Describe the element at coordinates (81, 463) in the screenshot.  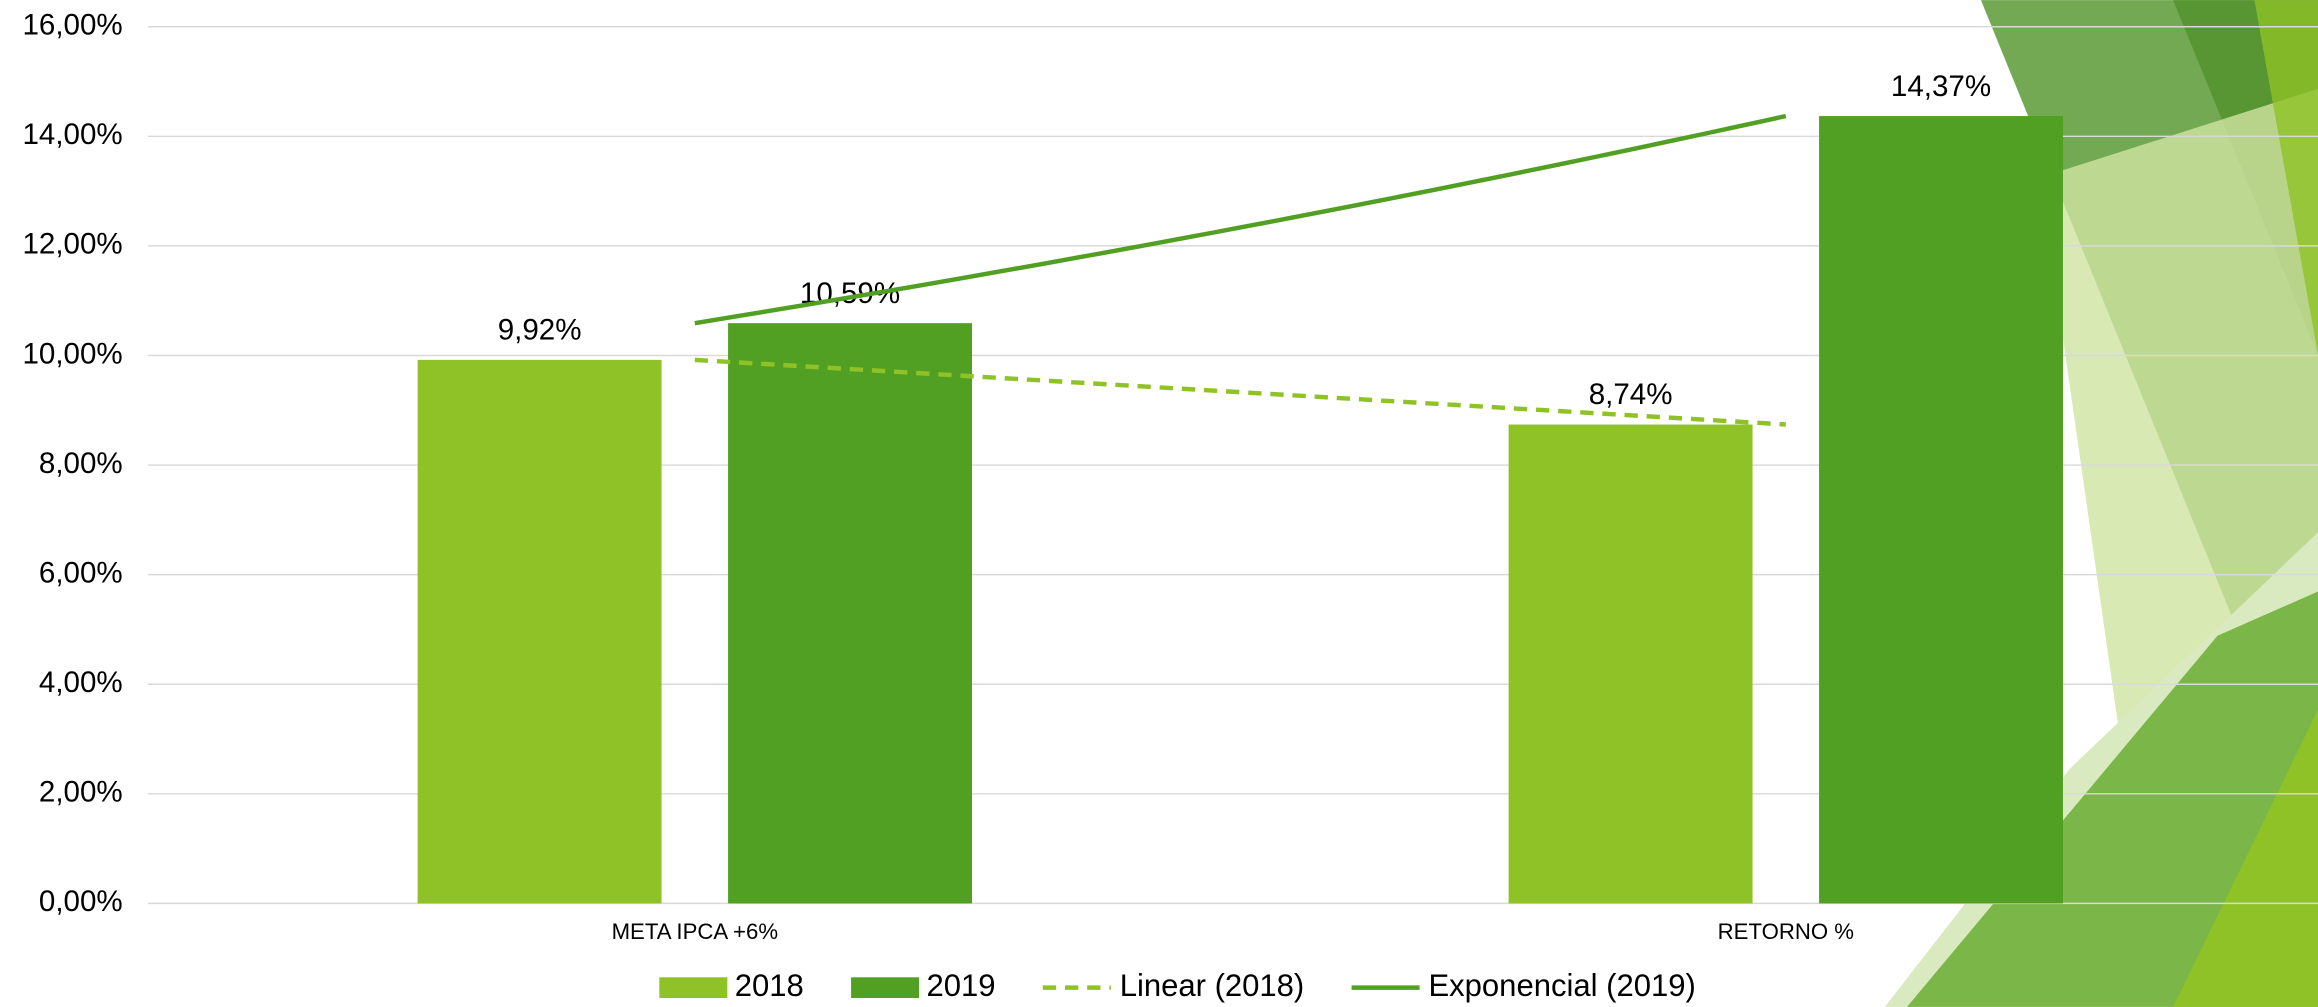
I see `y-tick-label: 8,00%` at that location.